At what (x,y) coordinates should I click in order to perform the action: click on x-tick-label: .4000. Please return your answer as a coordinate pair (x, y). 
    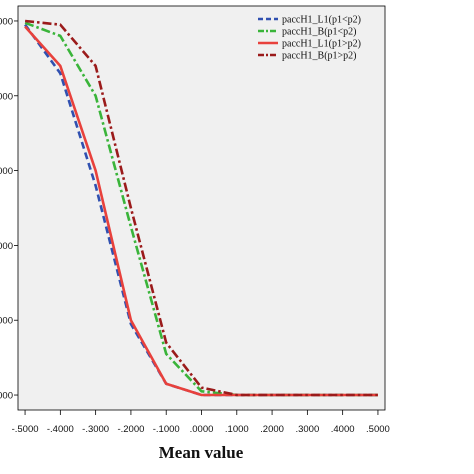
    Looking at the image, I should click on (343, 429).